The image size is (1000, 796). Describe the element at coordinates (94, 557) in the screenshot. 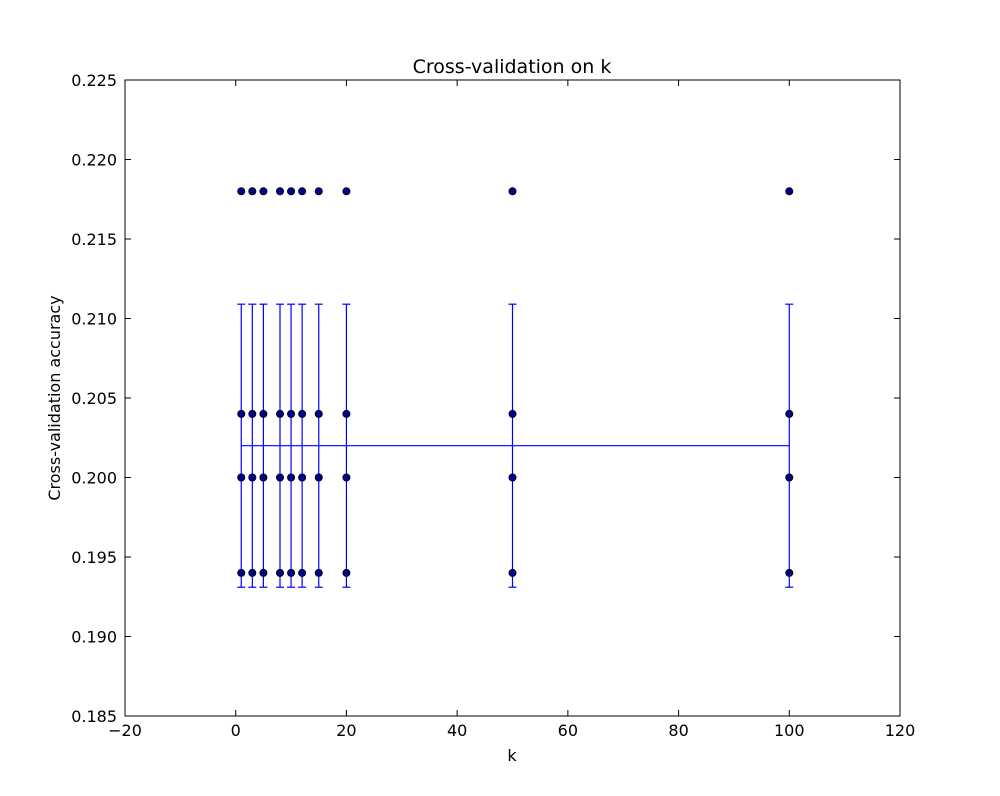

I see `y-tick-label: 0.195` at that location.